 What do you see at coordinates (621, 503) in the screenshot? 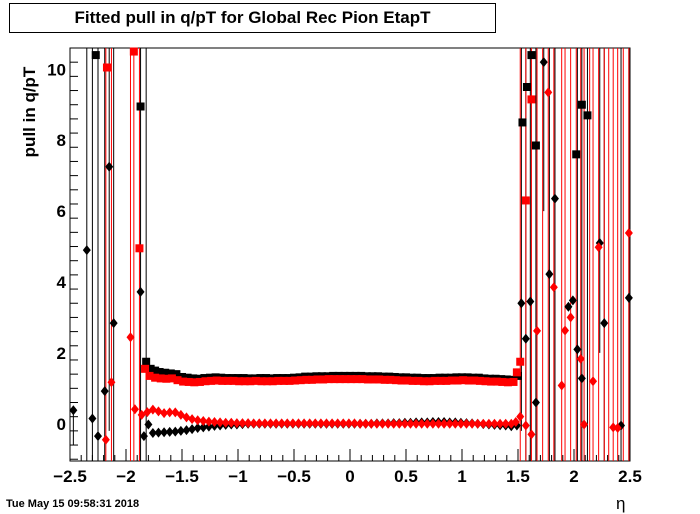
I see `x-axis-label: η` at bounding box center [621, 503].